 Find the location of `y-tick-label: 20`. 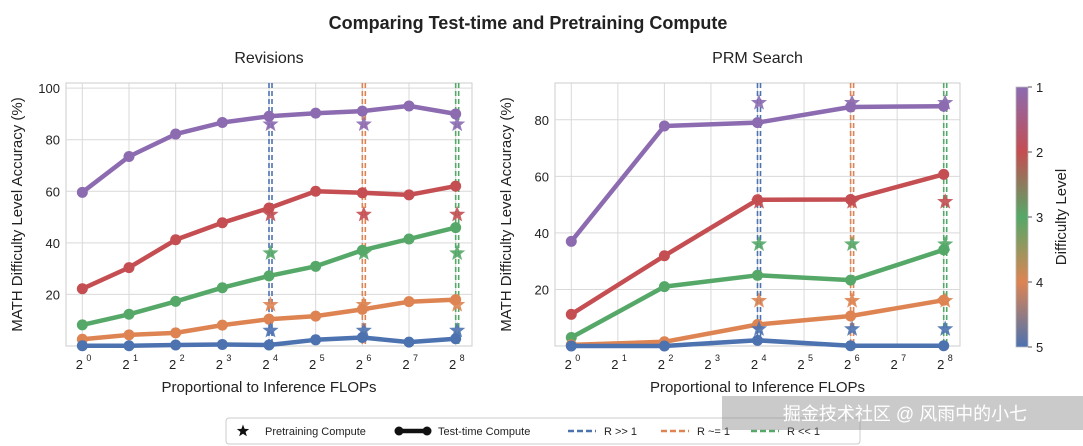

y-tick-label: 20 is located at coordinates (542, 289).